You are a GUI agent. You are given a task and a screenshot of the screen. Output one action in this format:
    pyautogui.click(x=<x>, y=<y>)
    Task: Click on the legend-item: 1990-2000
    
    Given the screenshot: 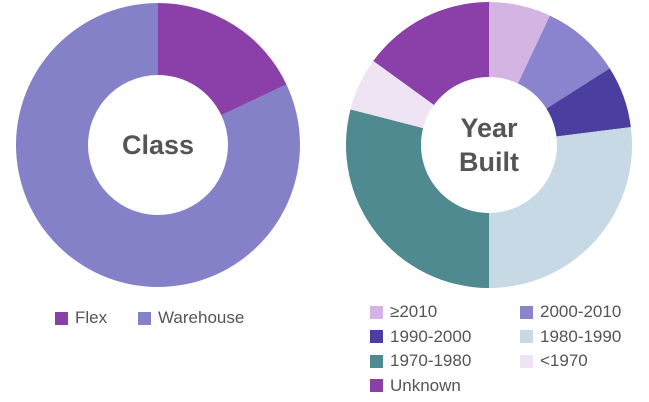 What is the action you would take?
    pyautogui.click(x=420, y=337)
    